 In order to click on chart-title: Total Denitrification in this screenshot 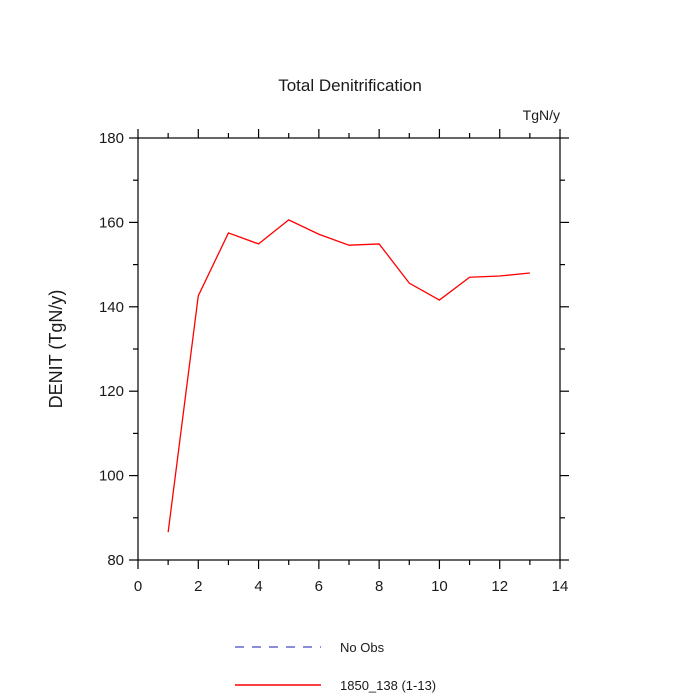, I will do `click(350, 85)`.